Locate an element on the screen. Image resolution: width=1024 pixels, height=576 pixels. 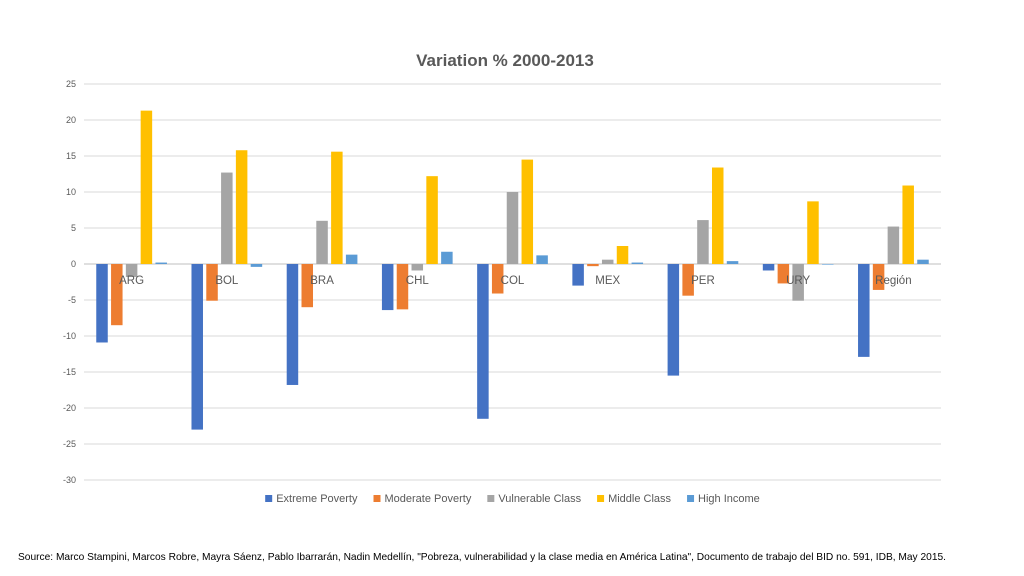
bar-bra-moderate-poverty is located at coordinates (307, 286).